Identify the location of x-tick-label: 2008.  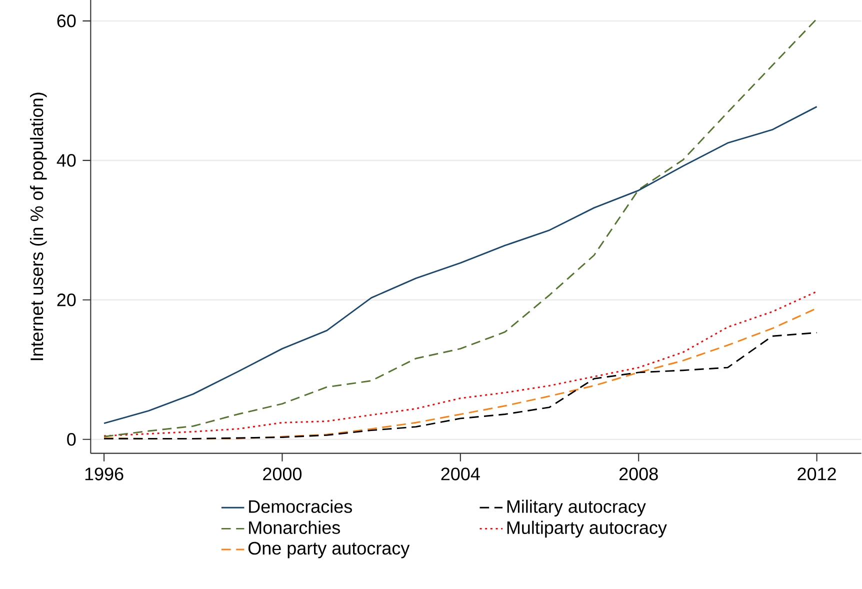
(638, 474).